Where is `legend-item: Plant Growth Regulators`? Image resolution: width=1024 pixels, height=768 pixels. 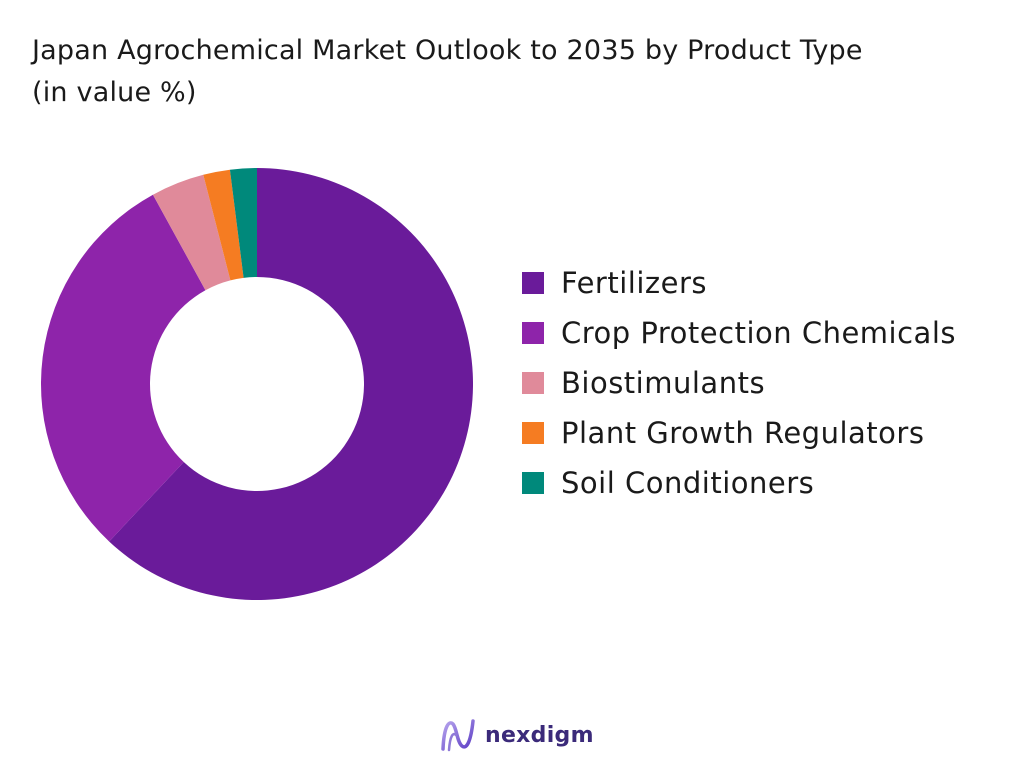
legend-item: Plant Growth Regulators is located at coordinates (769, 433).